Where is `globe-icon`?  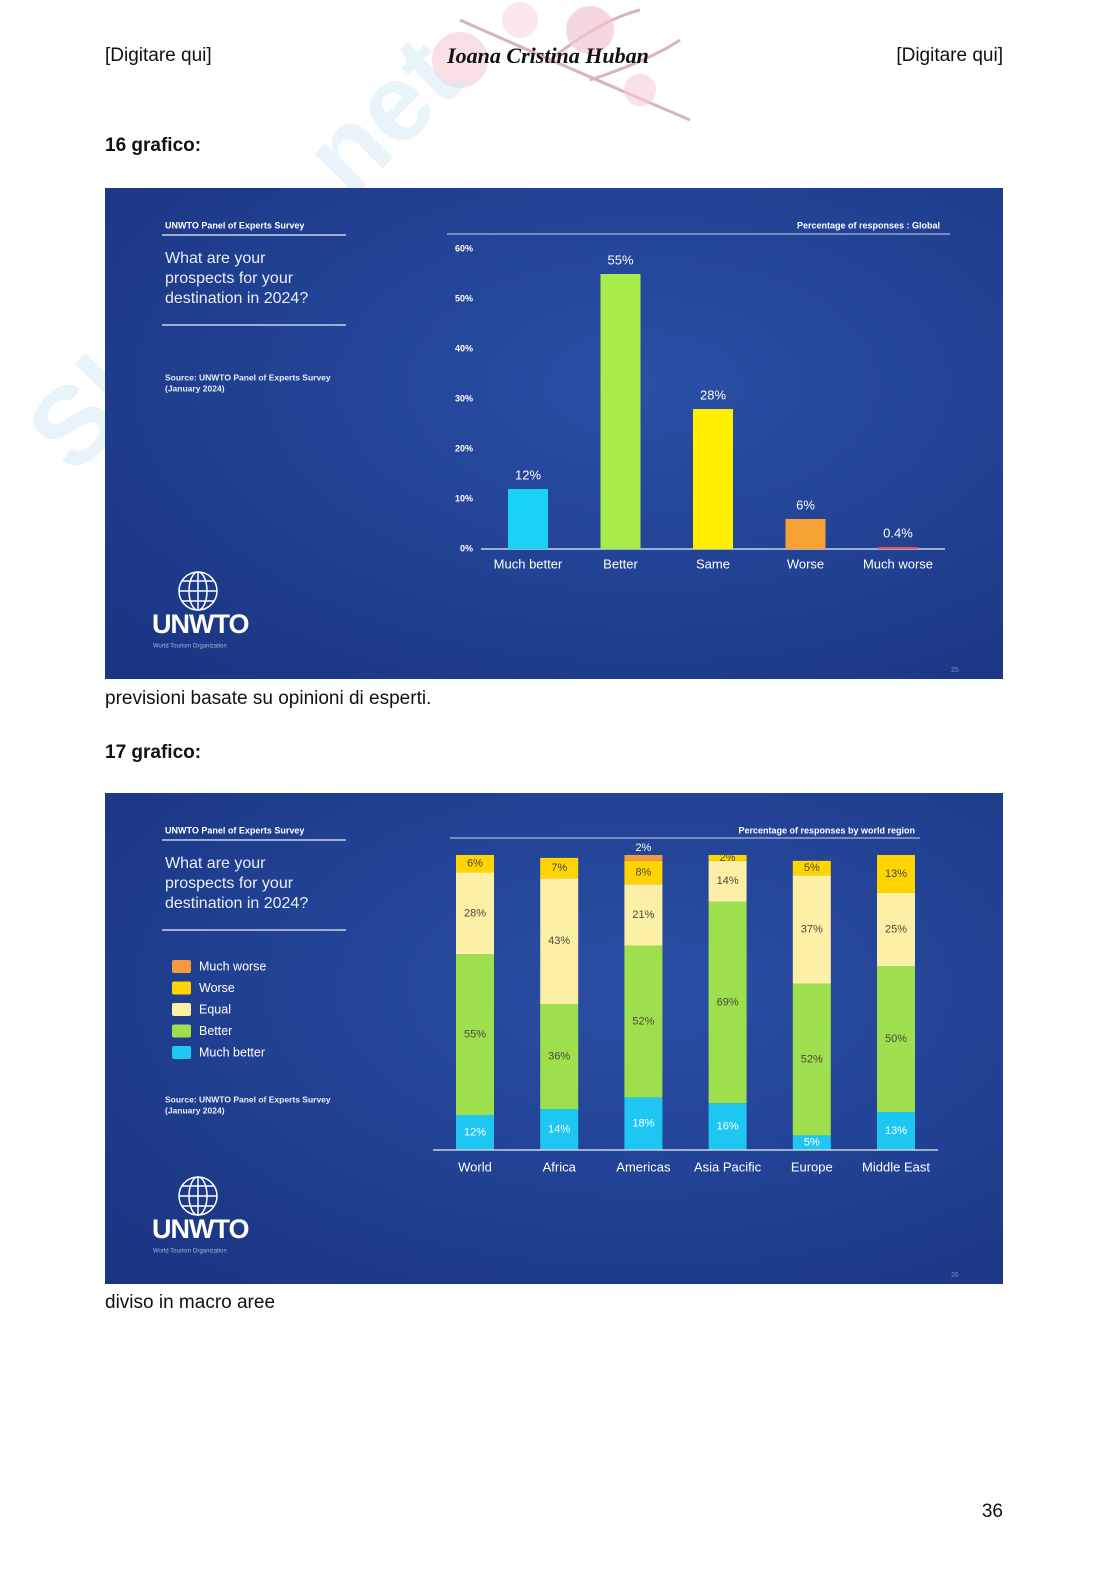 globe-icon is located at coordinates (198, 1196).